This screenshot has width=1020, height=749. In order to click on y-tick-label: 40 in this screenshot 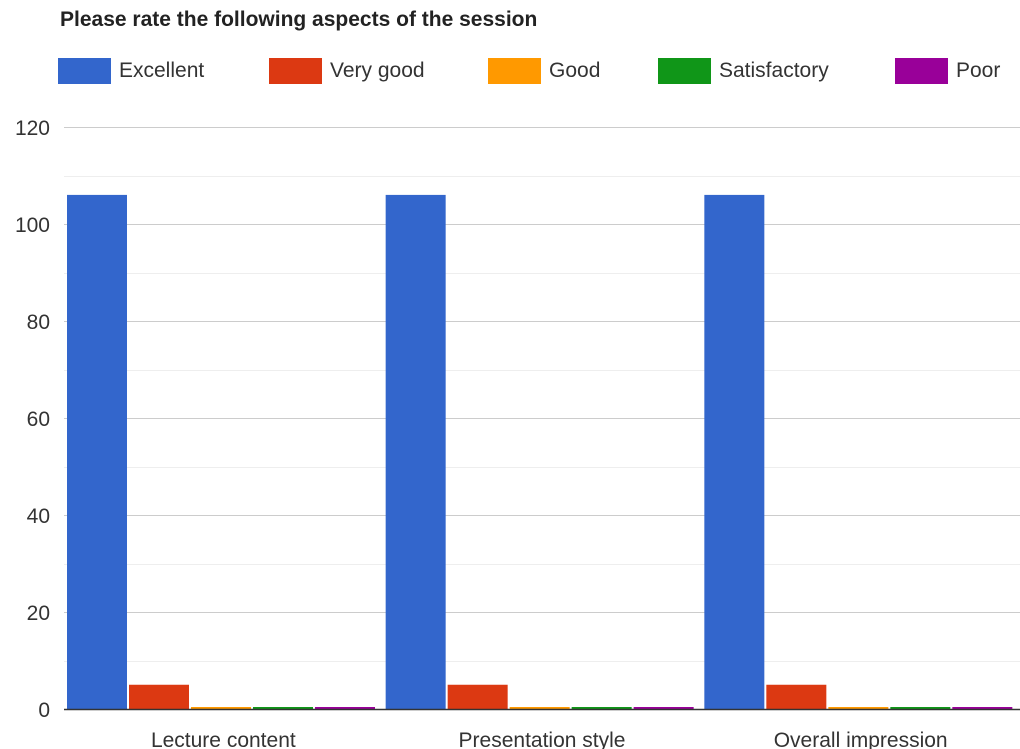, I will do `click(38, 516)`.